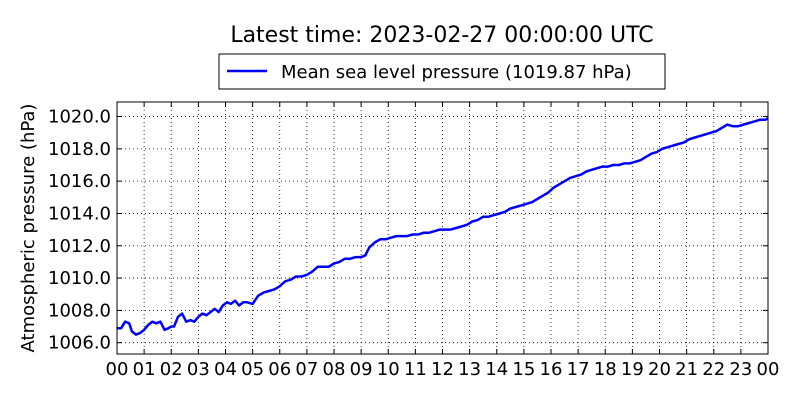 The height and width of the screenshot is (400, 800). Describe the element at coordinates (198, 369) in the screenshot. I see `x-tick-label: 03` at that location.